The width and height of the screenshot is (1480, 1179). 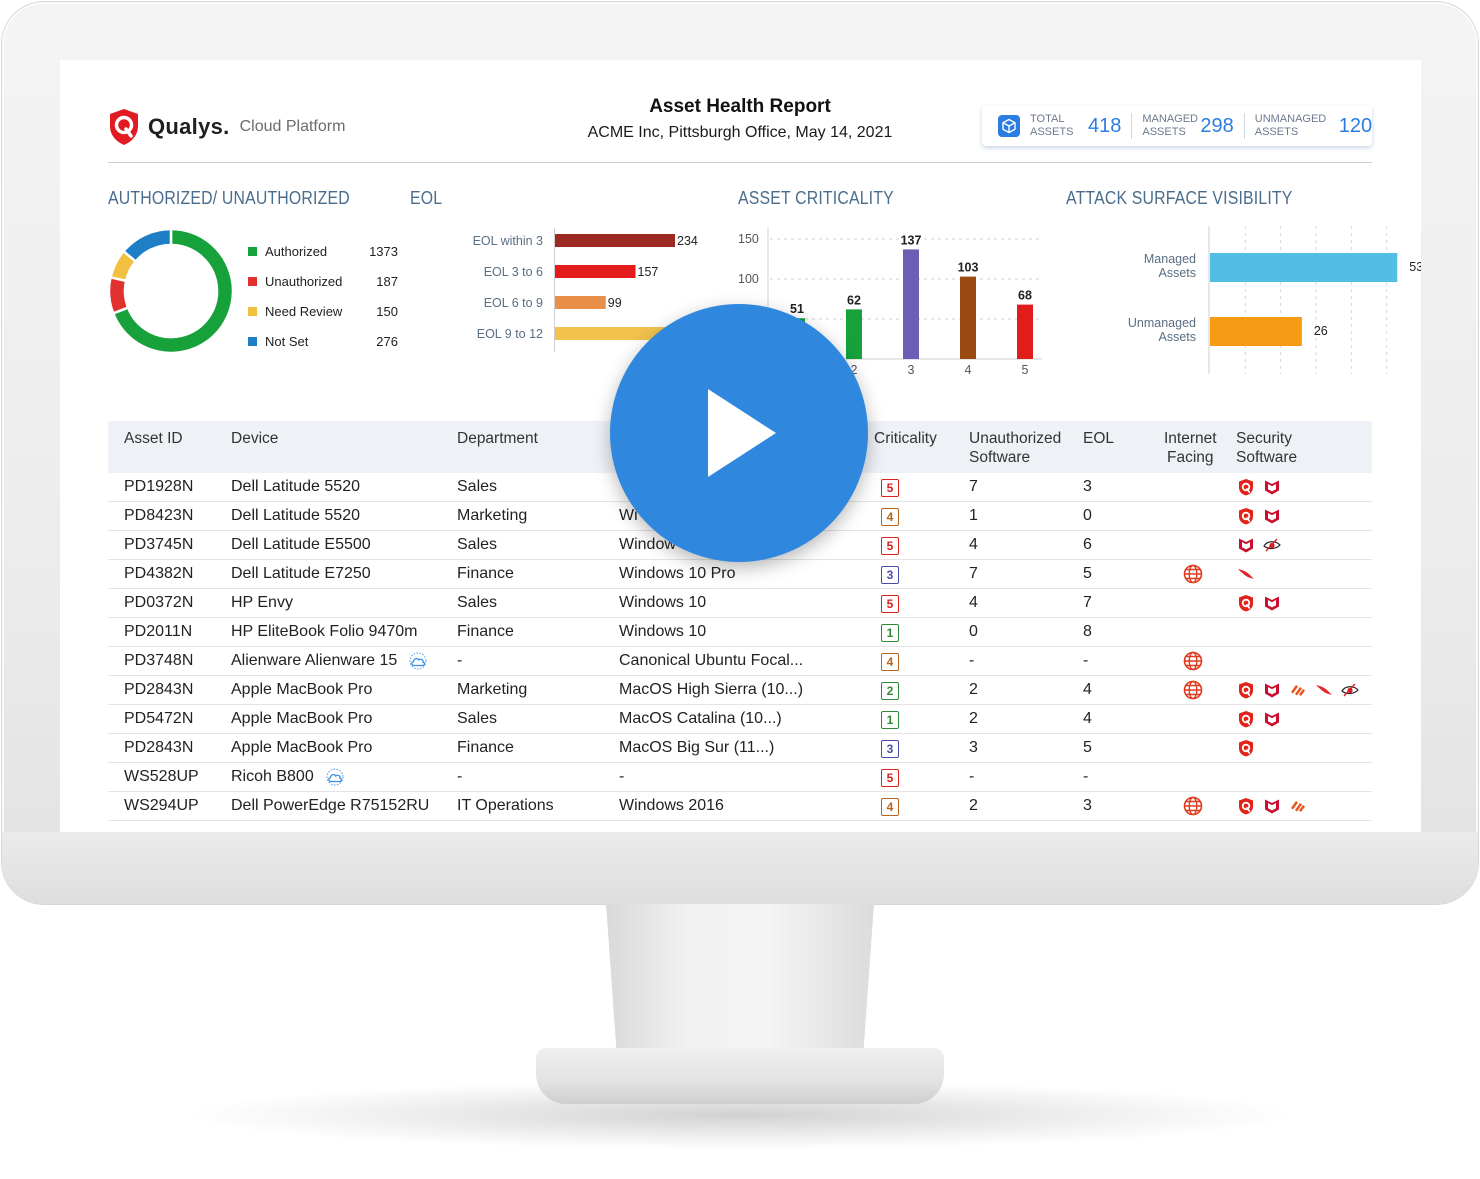 What do you see at coordinates (159, 544) in the screenshot?
I see `cell-asset-id: PD3745N` at bounding box center [159, 544].